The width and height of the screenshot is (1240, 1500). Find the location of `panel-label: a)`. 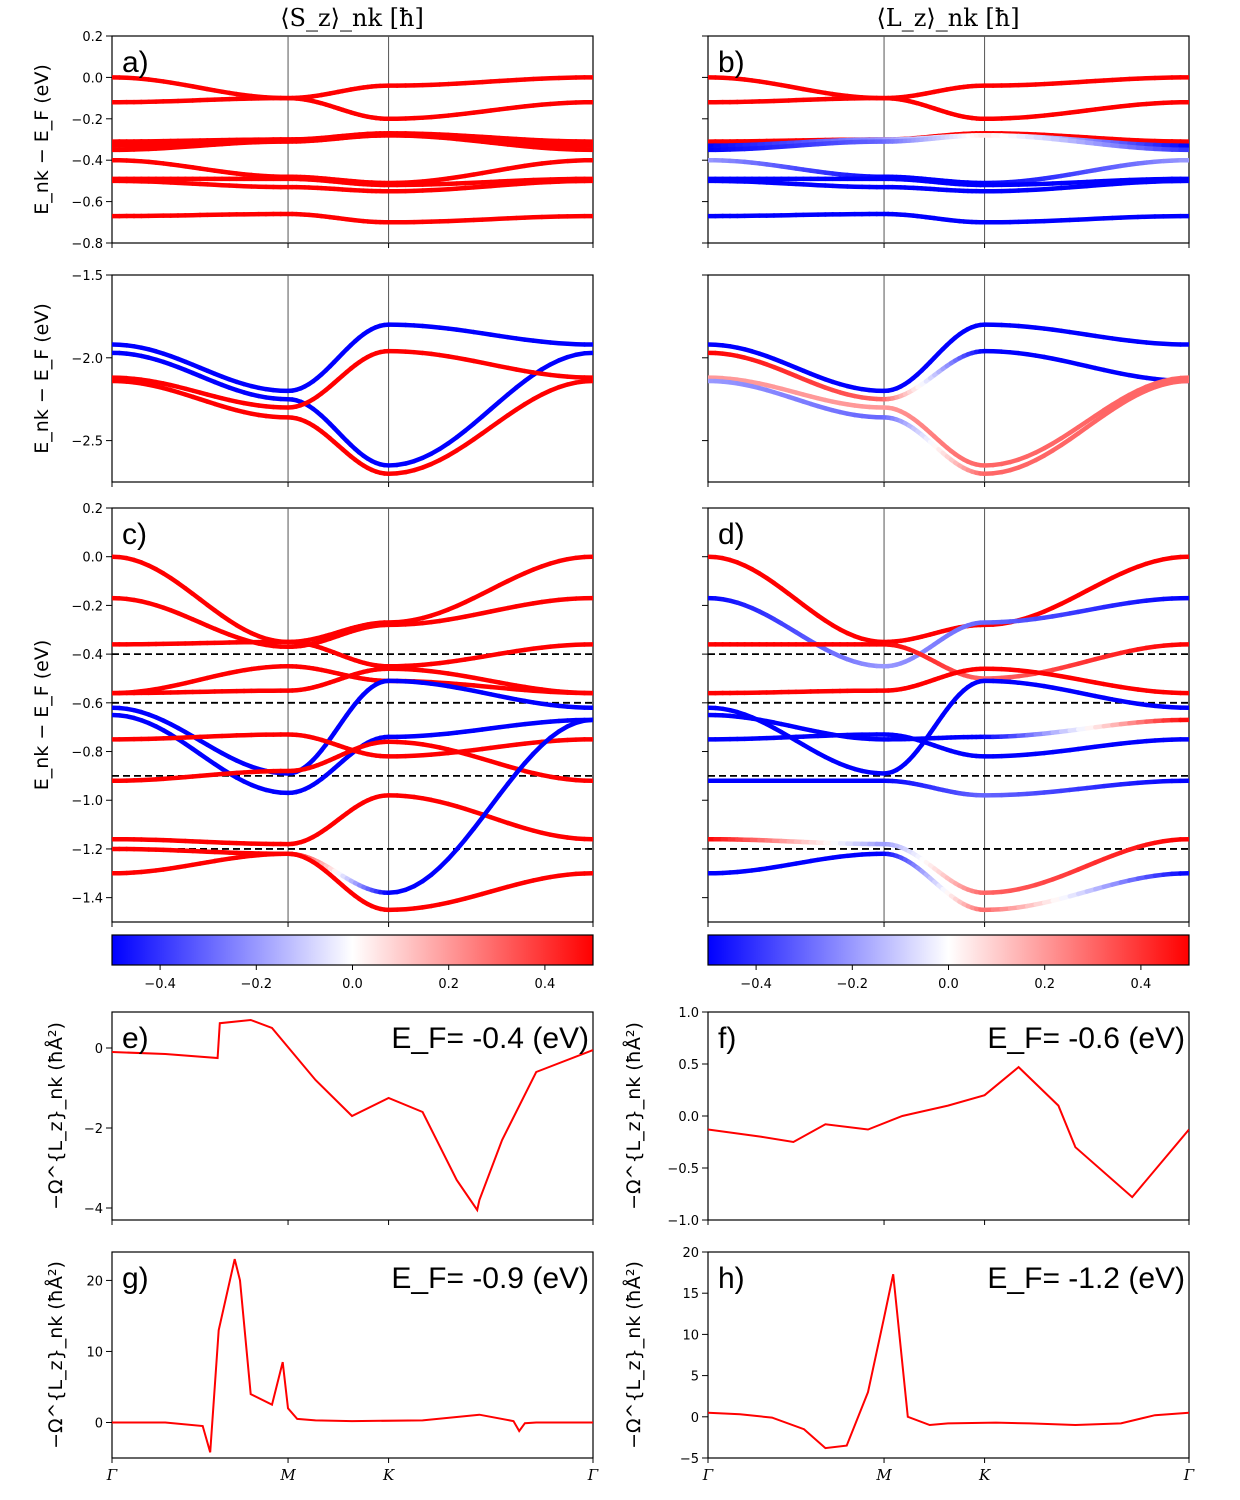

panel-label: a) is located at coordinates (135, 62).